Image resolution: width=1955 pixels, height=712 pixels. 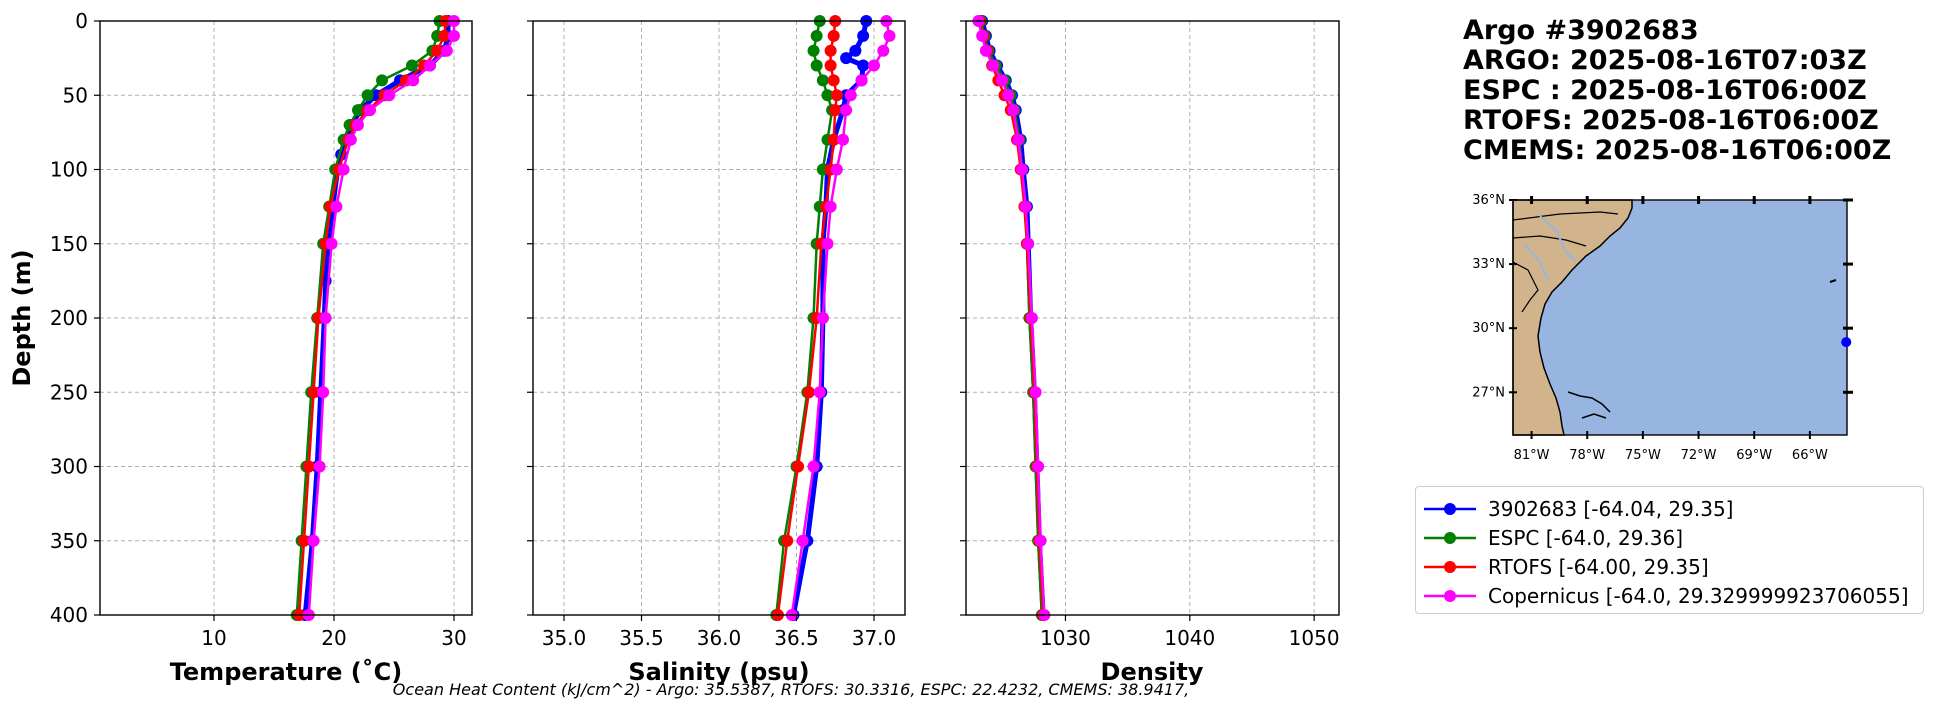 I want to click on y-tick-label: 250, so click(x=69, y=392).